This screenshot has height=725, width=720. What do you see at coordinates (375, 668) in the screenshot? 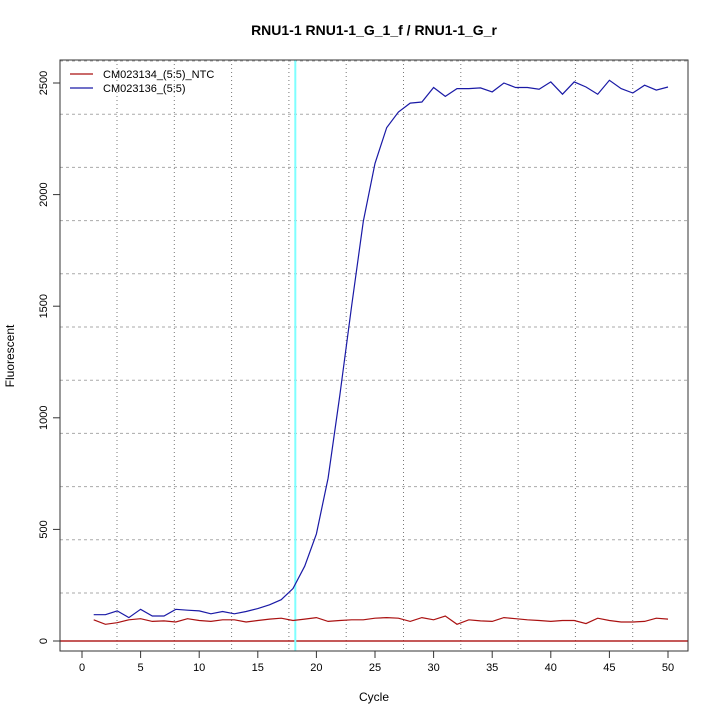
I see `x-tick-label: 25` at bounding box center [375, 668].